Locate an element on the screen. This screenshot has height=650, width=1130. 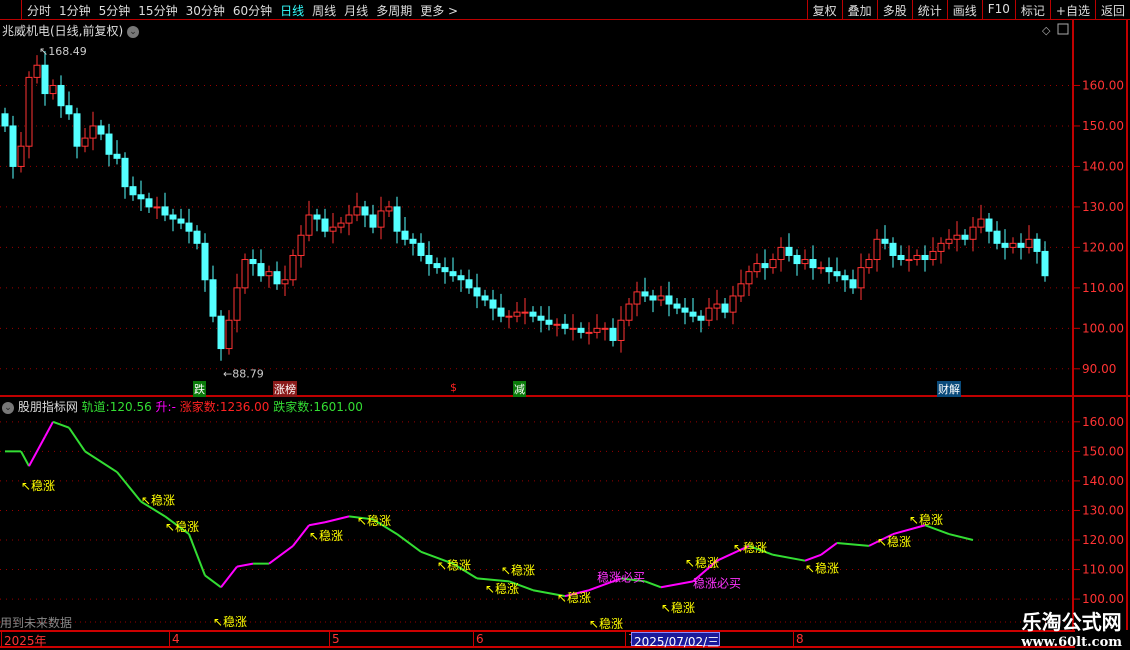
period-tab: 15分钟 is located at coordinates (158, 11).